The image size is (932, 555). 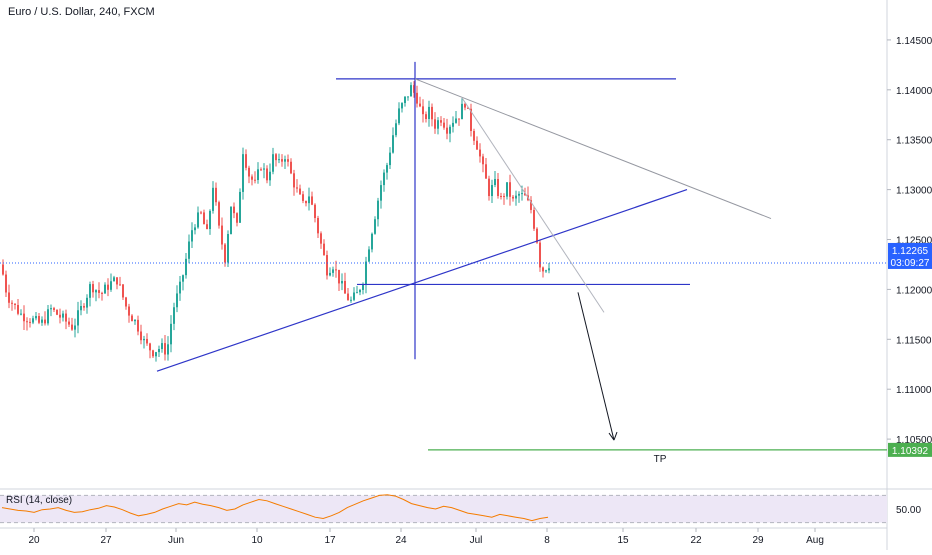 I want to click on y-tick-label: 1.14000, so click(x=914, y=91).